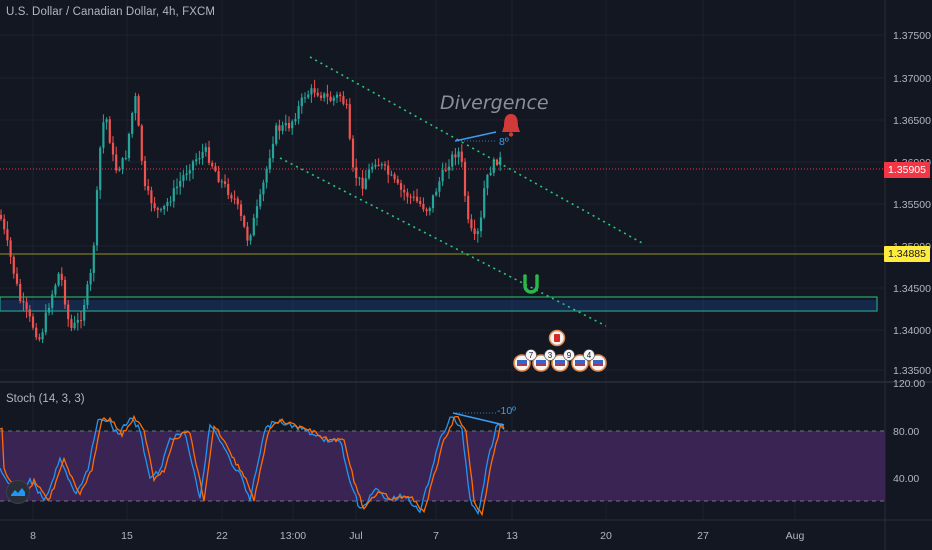  Describe the element at coordinates (111, 12) in the screenshot. I see `symbol-title: U.S. Dollar / Canadian Dollar, 4h, FXCM` at that location.